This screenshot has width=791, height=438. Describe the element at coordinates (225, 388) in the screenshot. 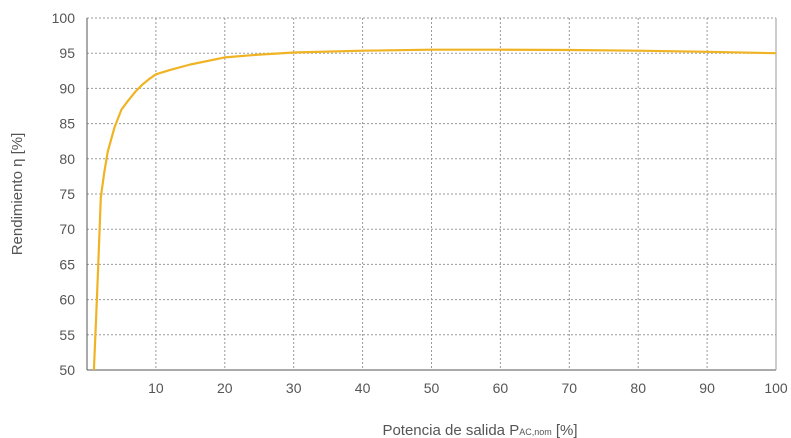

I see `x-tick-label: 20` at that location.